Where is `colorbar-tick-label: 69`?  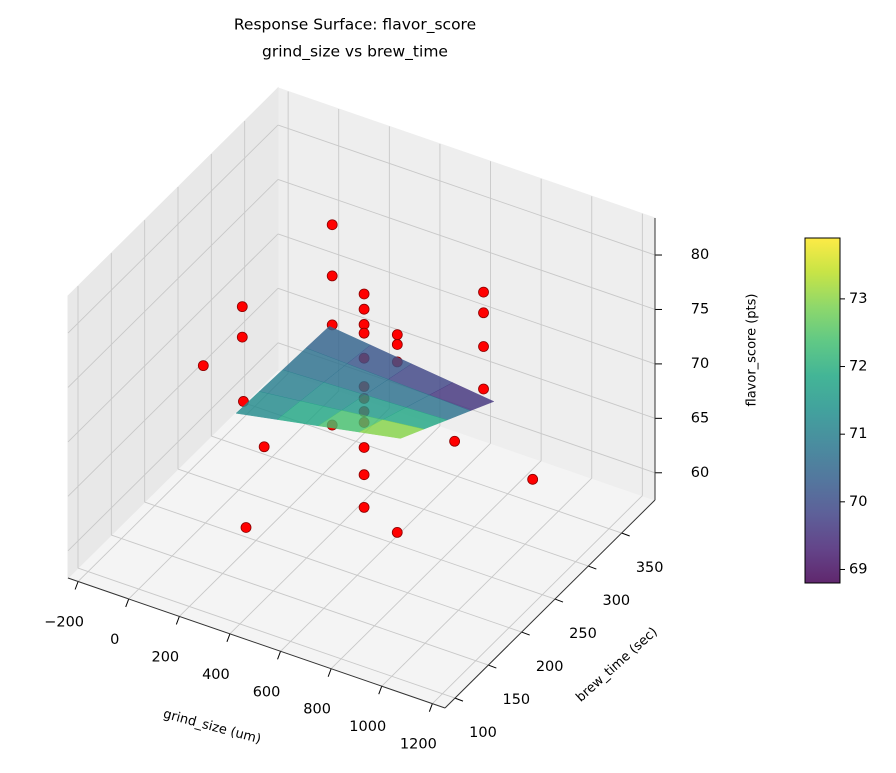 colorbar-tick-label: 69 is located at coordinates (858, 569).